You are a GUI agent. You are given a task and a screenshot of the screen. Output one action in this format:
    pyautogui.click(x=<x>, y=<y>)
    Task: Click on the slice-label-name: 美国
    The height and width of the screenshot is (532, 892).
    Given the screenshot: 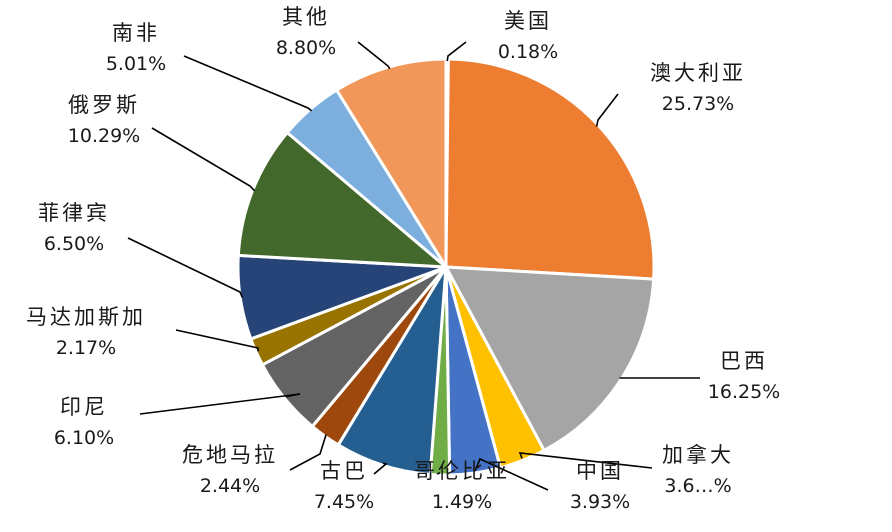 What is the action you would take?
    pyautogui.click(x=528, y=21)
    